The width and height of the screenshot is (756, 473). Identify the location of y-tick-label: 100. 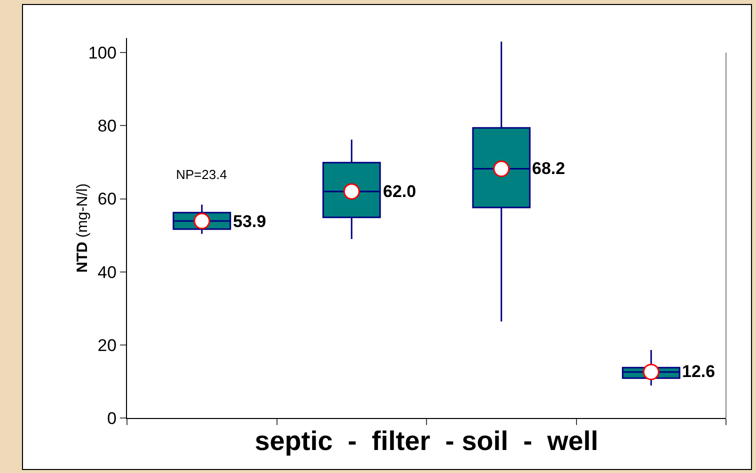
(102, 53).